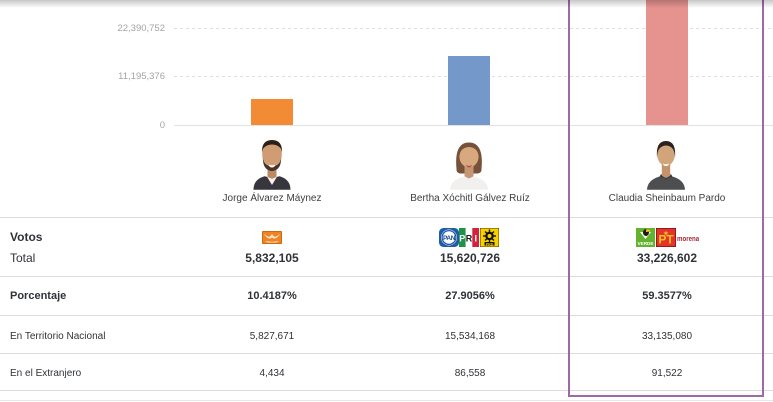 This screenshot has width=773, height=402. I want to click on svg-text: R, so click(469, 239).